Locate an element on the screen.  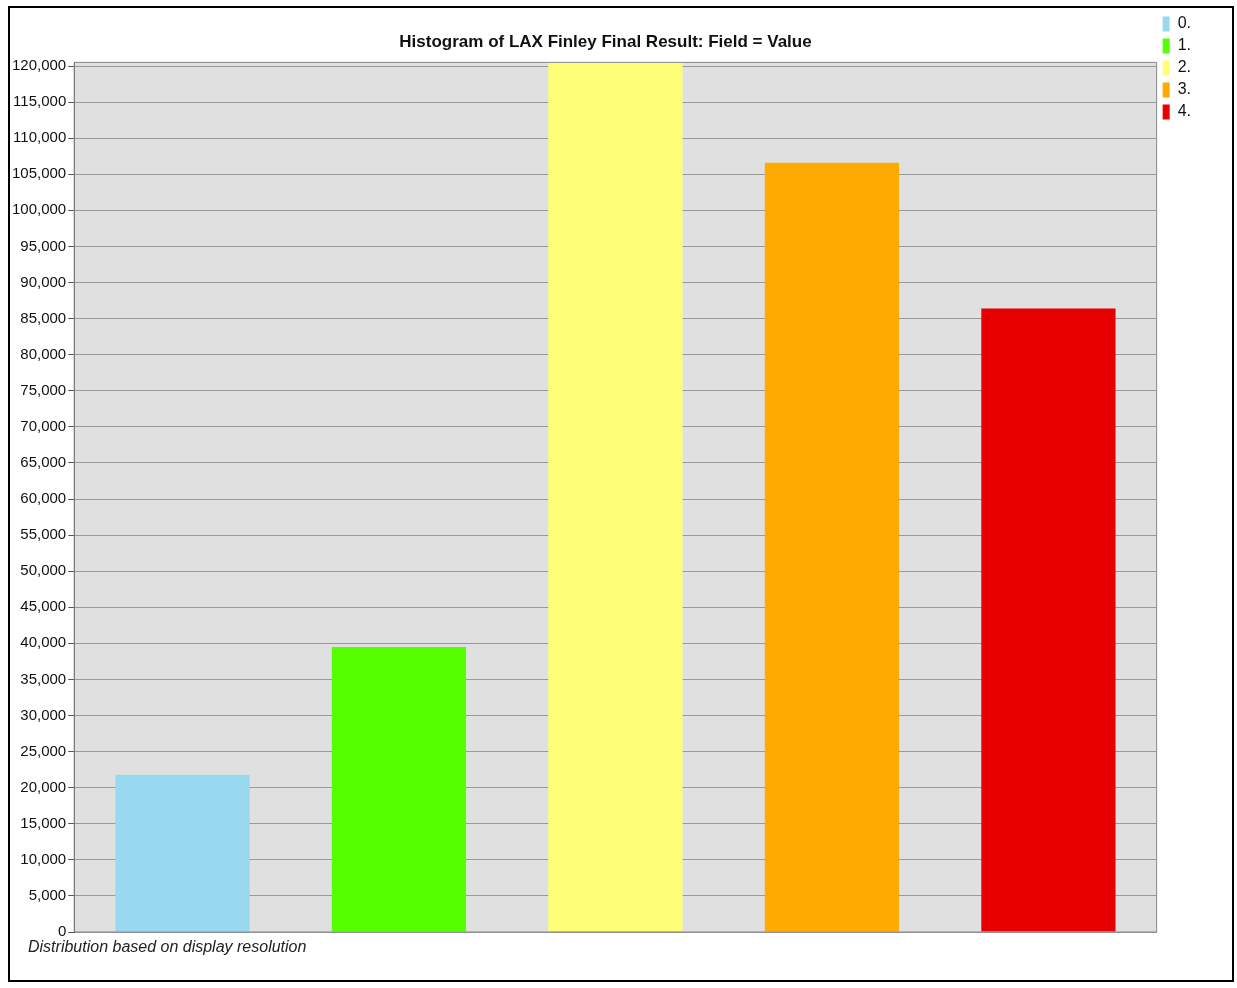
y-tick-label: 50,000 is located at coordinates (43, 570).